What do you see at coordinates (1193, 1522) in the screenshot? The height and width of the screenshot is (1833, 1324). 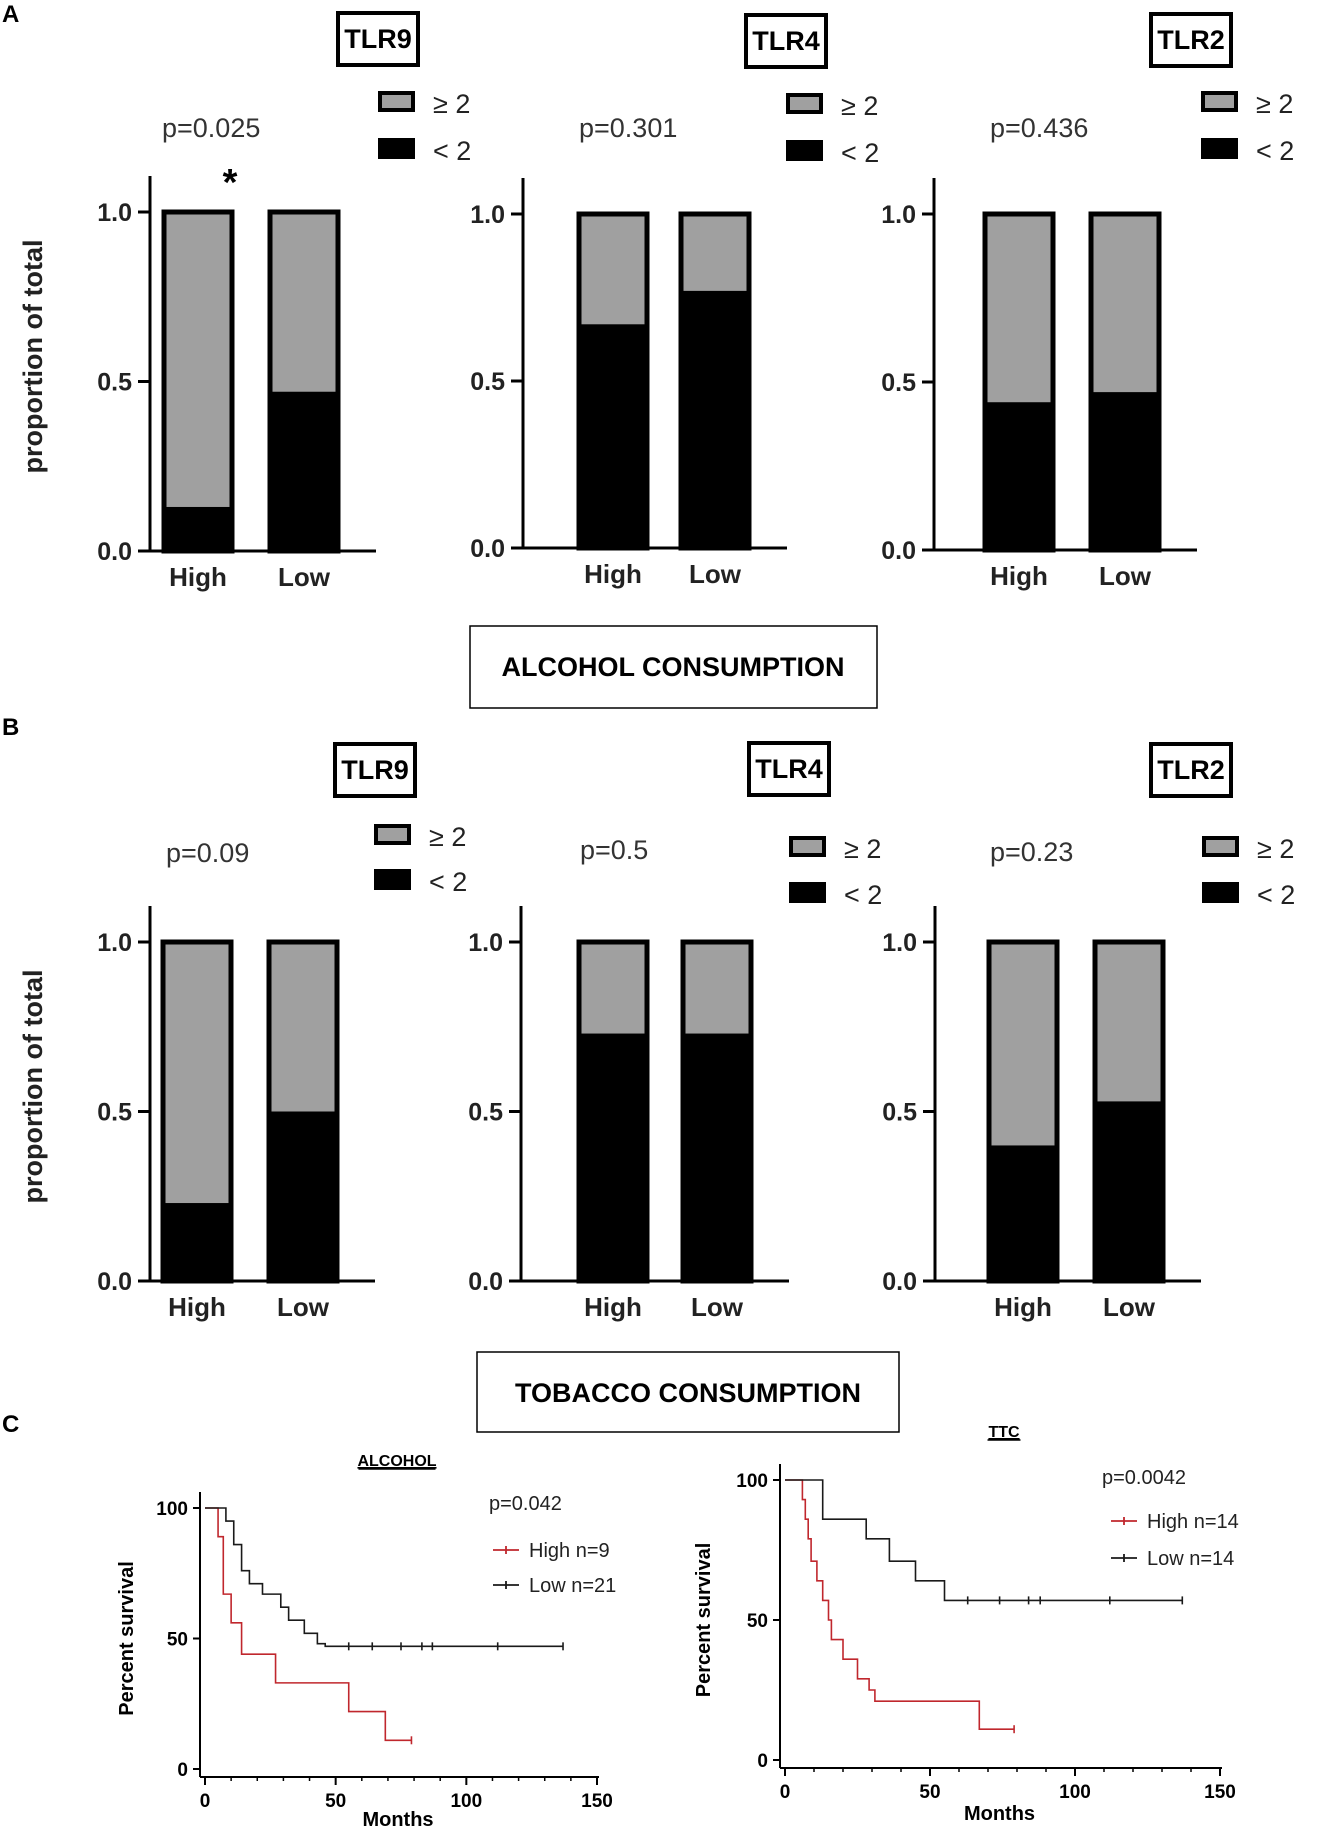 I see `legend-label-high: High n=14` at bounding box center [1193, 1522].